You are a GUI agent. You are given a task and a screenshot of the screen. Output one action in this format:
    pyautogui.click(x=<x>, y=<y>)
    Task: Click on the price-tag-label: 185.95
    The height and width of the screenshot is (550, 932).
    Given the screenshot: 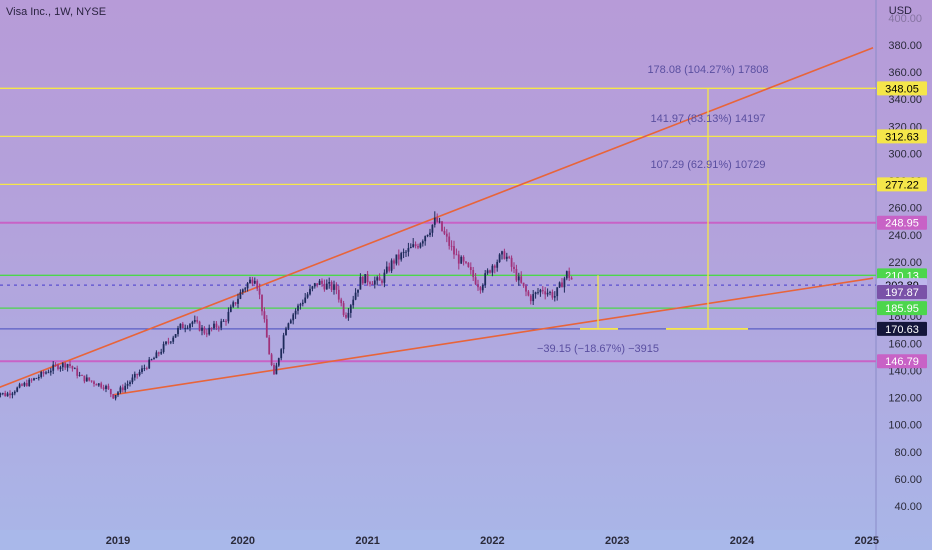 What is the action you would take?
    pyautogui.click(x=902, y=309)
    